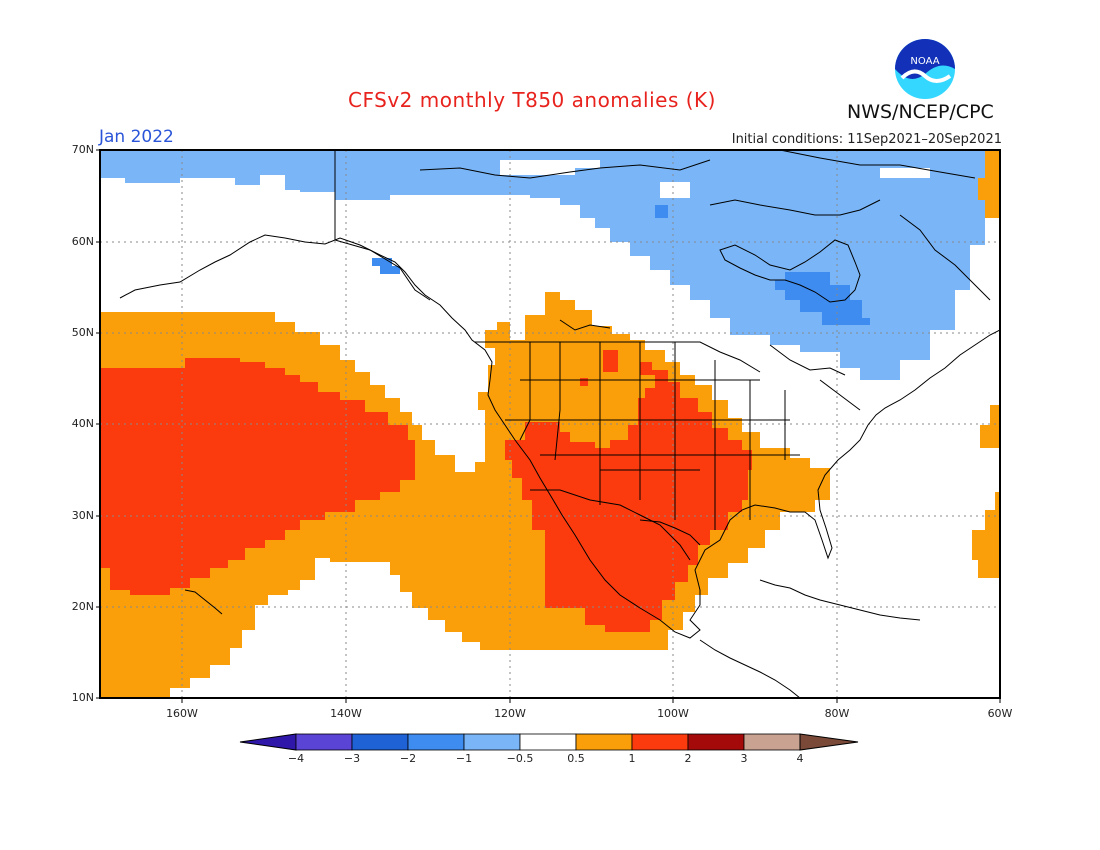 The width and height of the screenshot is (1100, 850). I want to click on lat-label: 10N, so click(82, 697).